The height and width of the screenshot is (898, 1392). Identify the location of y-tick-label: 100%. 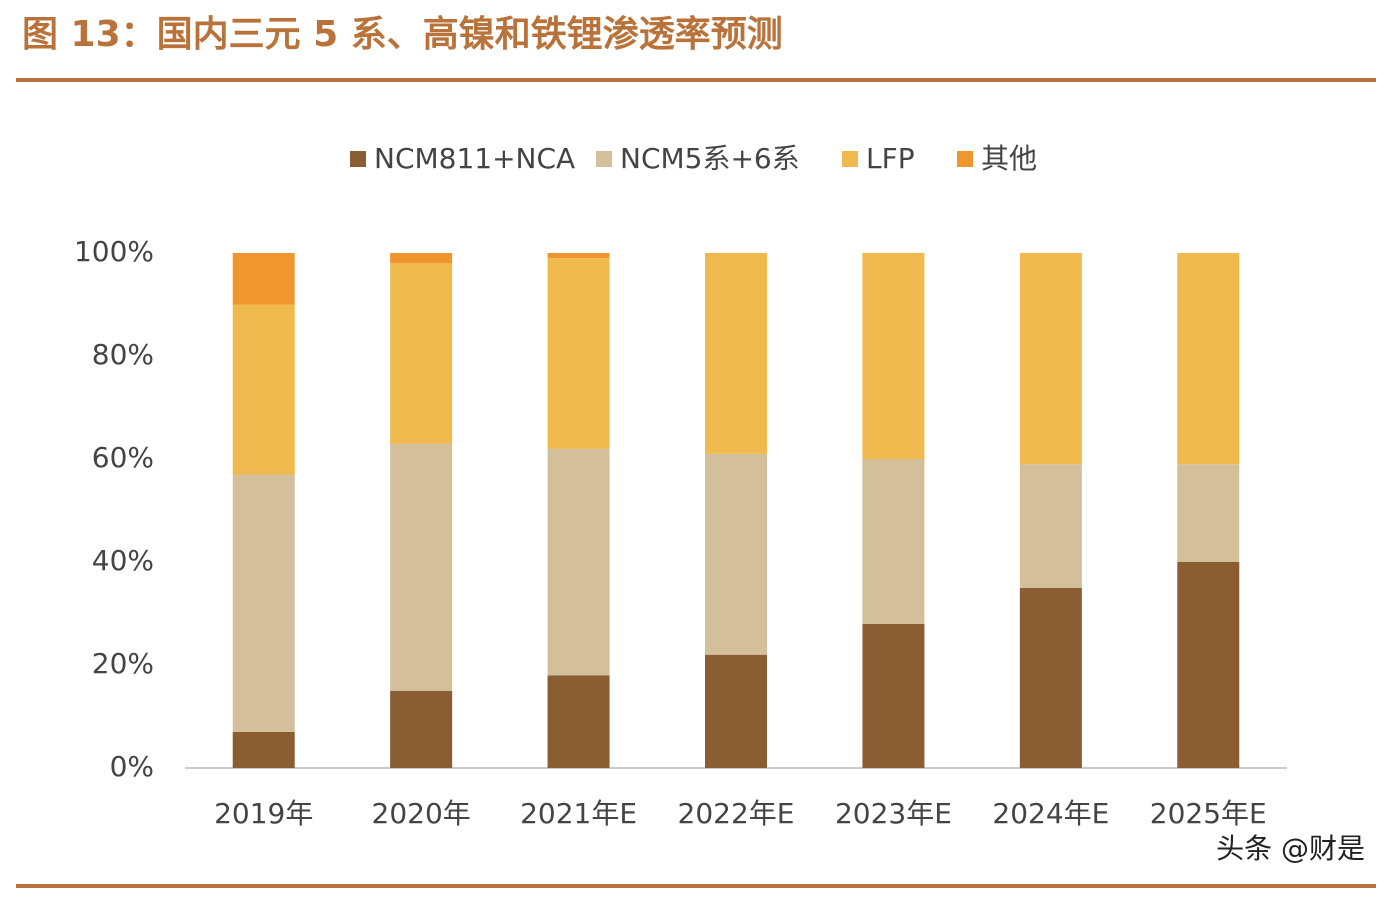
(114, 251).